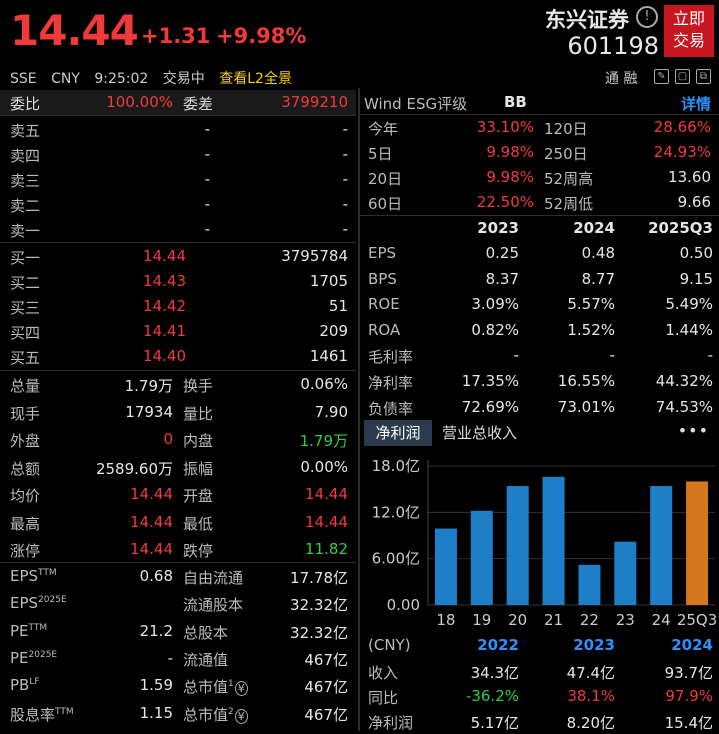 Image resolution: width=719 pixels, height=734 pixels. Describe the element at coordinates (178, 256) in the screenshot. I see `bid-row: 买一 14.44 3795784` at that location.